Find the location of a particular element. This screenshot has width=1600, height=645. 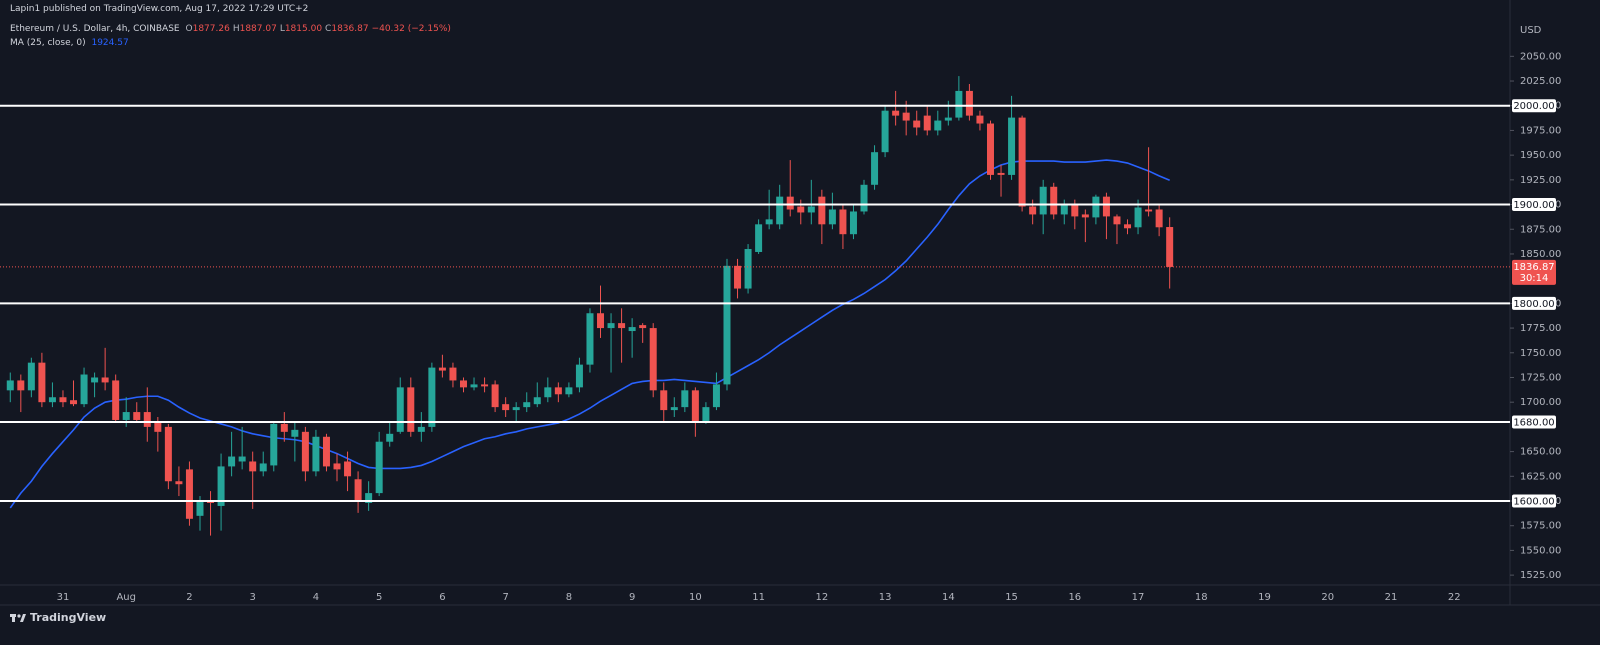

x-tick-label: Aug is located at coordinates (126, 597).